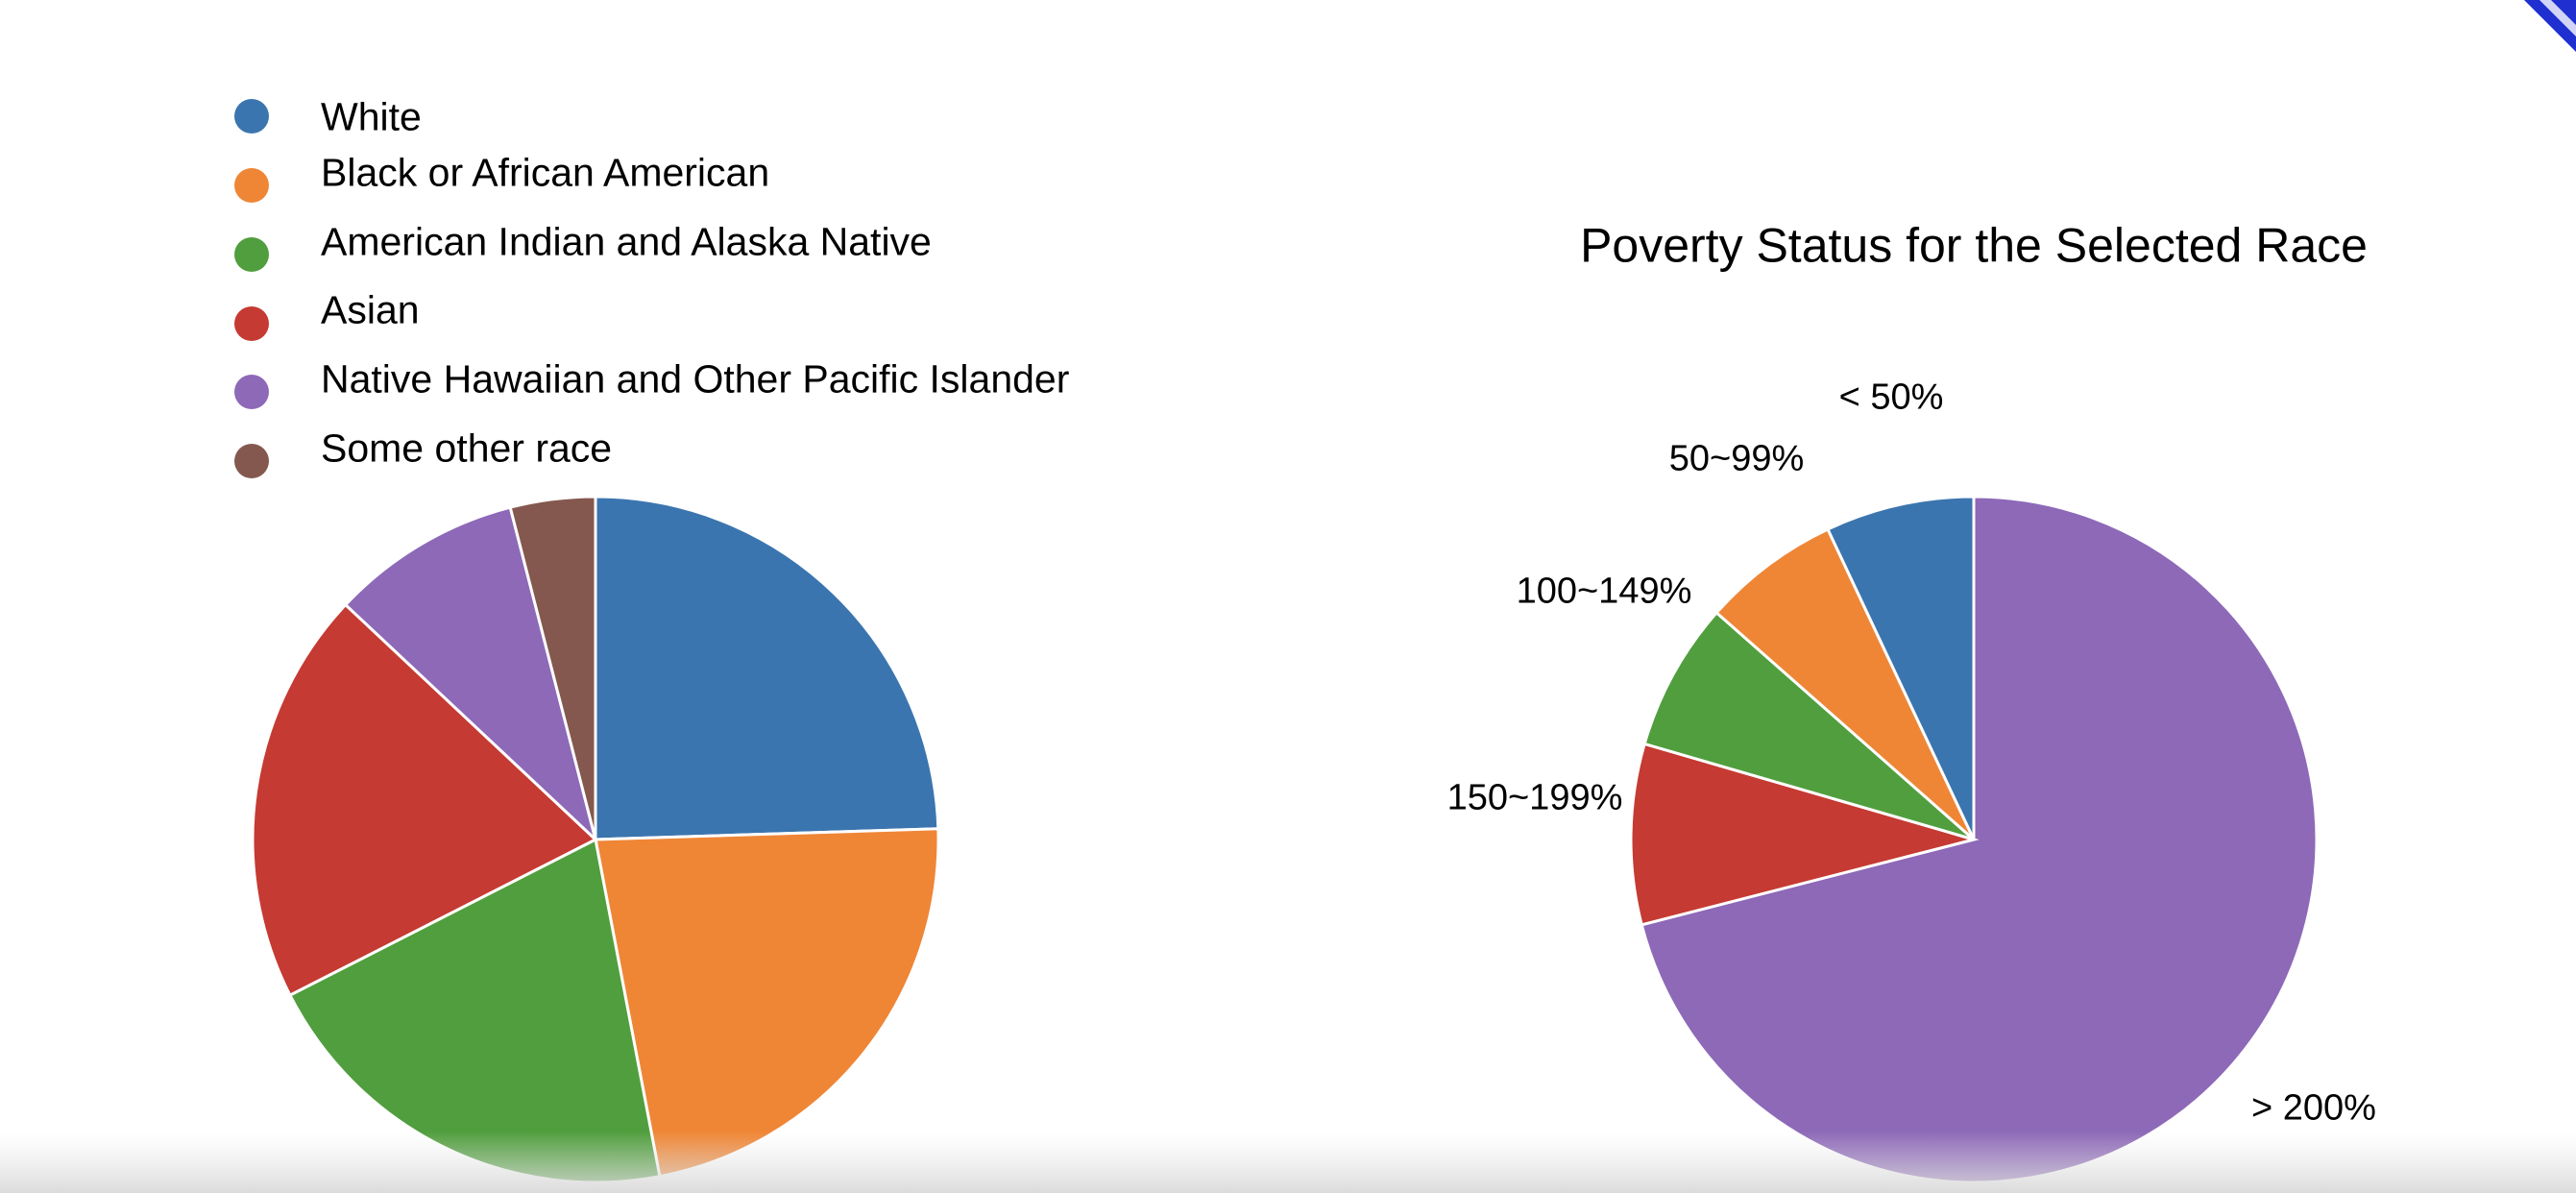 This screenshot has width=2576, height=1193. I want to click on legend-label: Black or African American, so click(545, 172).